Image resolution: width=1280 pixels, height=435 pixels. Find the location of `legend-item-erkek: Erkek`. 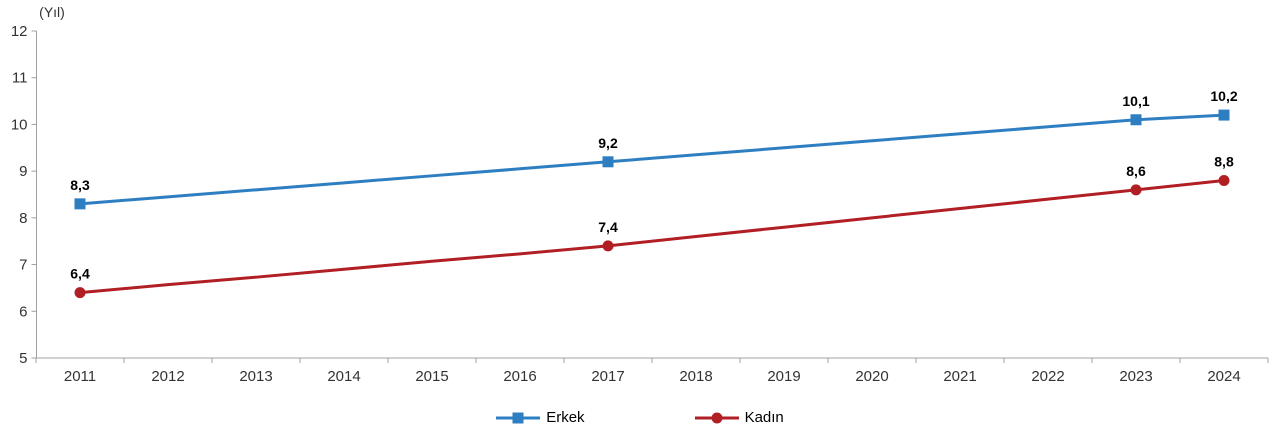

legend-item-erkek: Erkek is located at coordinates (540, 417).